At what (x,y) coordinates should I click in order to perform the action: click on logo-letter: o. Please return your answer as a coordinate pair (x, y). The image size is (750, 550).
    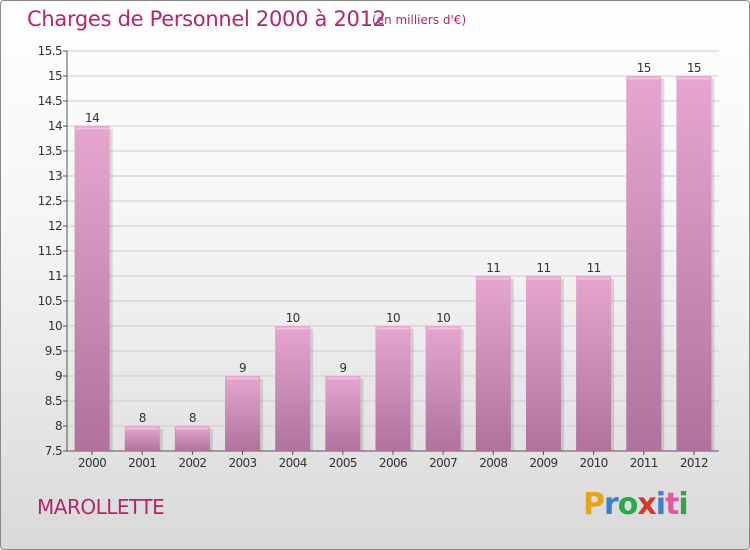
    Looking at the image, I should click on (628, 504).